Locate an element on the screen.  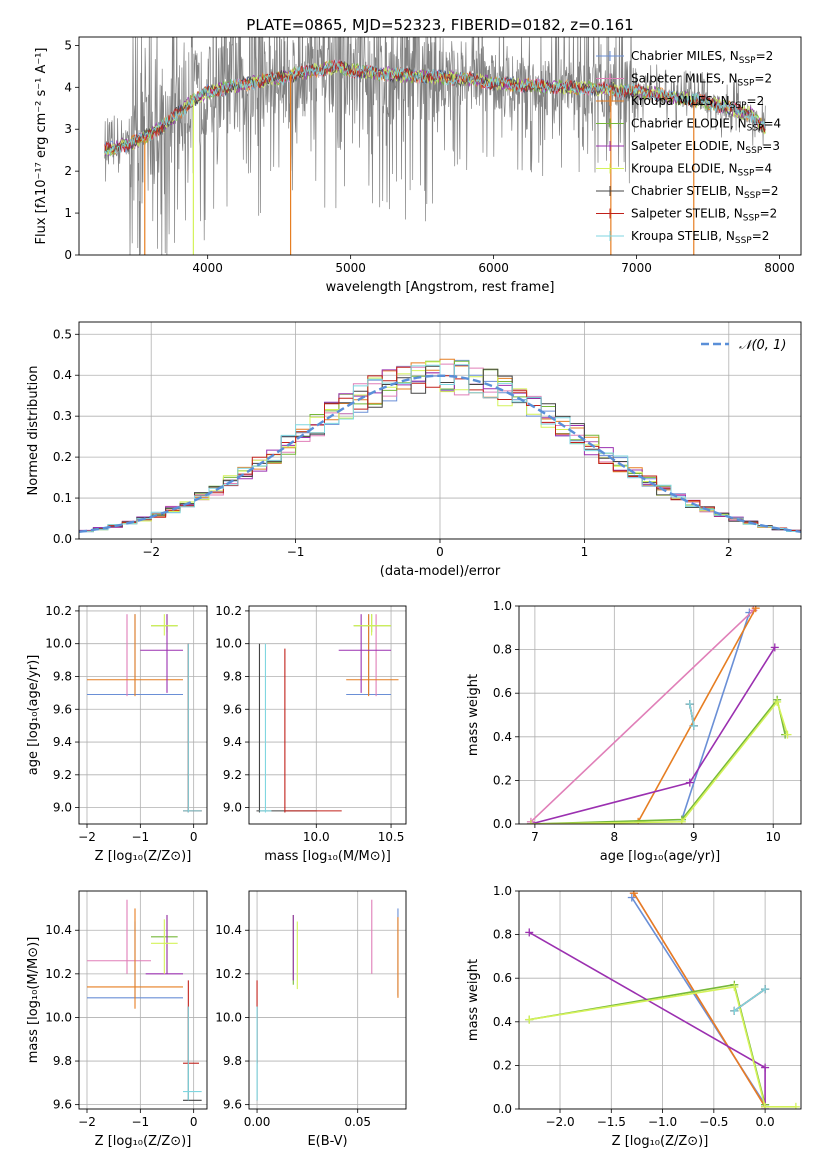
age-vs-Z-plot-area is located at coordinates (143, 715).